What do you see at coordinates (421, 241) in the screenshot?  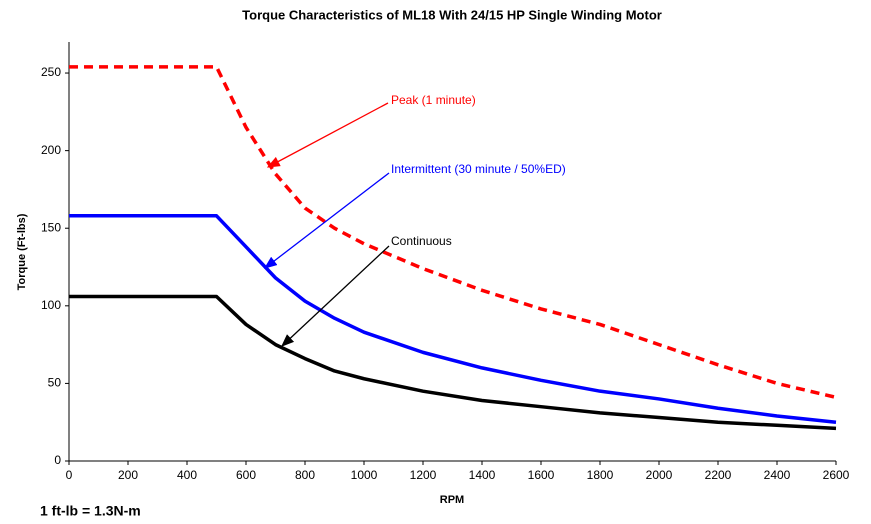 I see `annotation: Continuous` at bounding box center [421, 241].